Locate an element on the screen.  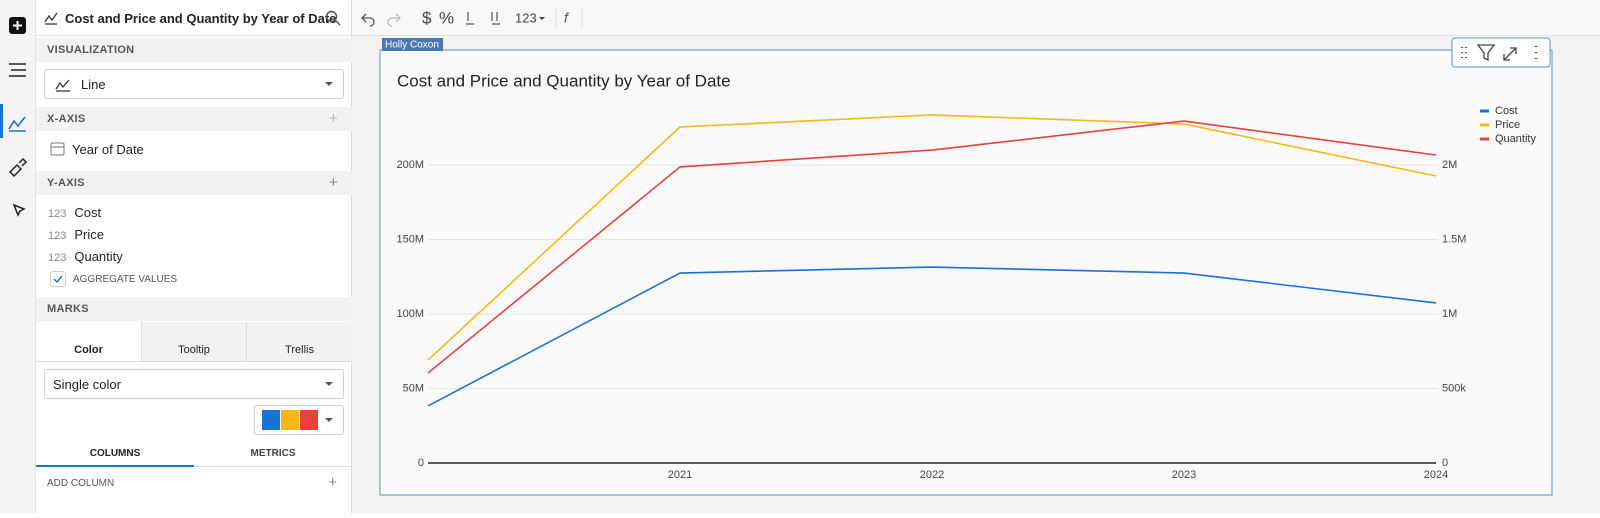
owner-tag: Holly Coxon is located at coordinates (412, 45).